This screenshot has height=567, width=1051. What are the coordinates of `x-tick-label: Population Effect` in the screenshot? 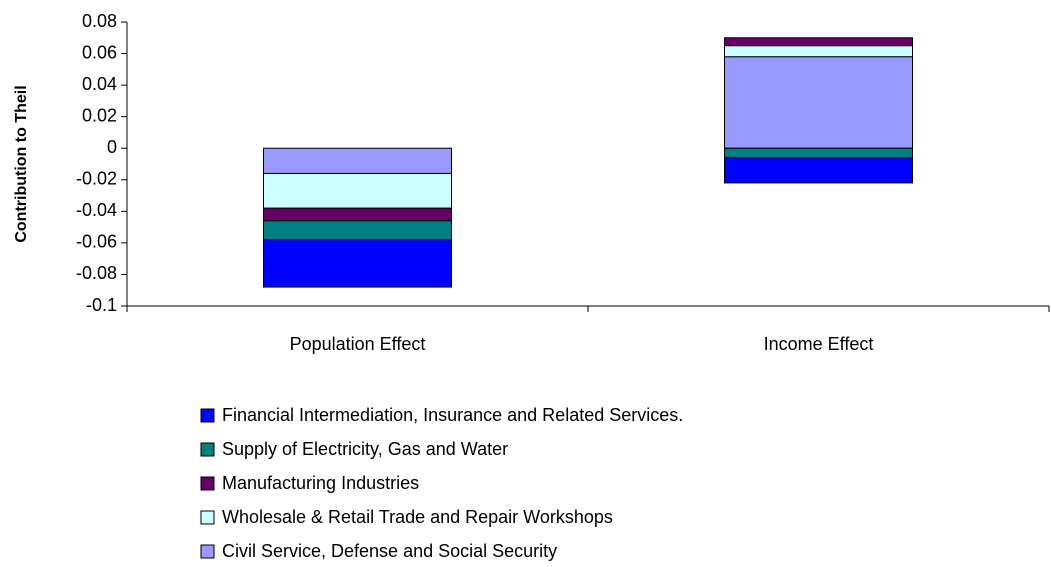 It's located at (358, 344).